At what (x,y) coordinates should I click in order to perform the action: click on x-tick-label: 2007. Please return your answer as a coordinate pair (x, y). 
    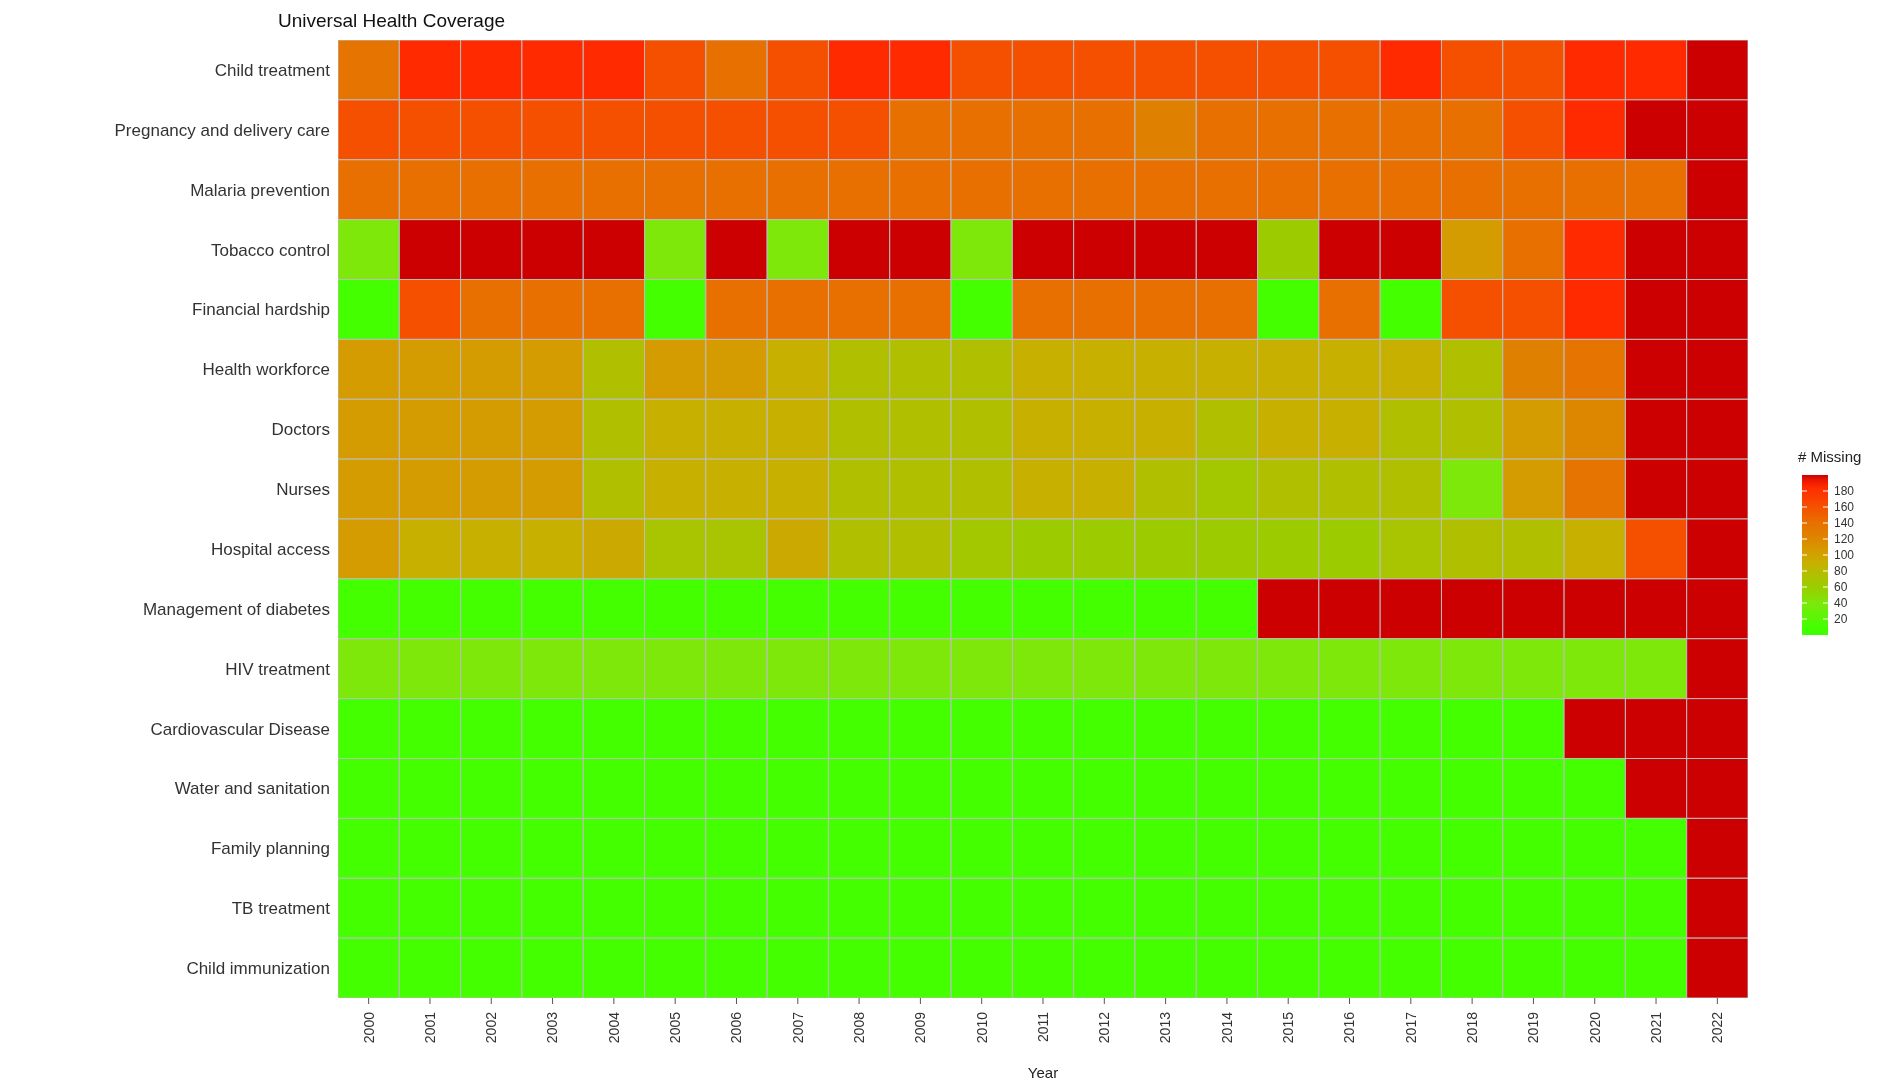
    Looking at the image, I should click on (797, 1027).